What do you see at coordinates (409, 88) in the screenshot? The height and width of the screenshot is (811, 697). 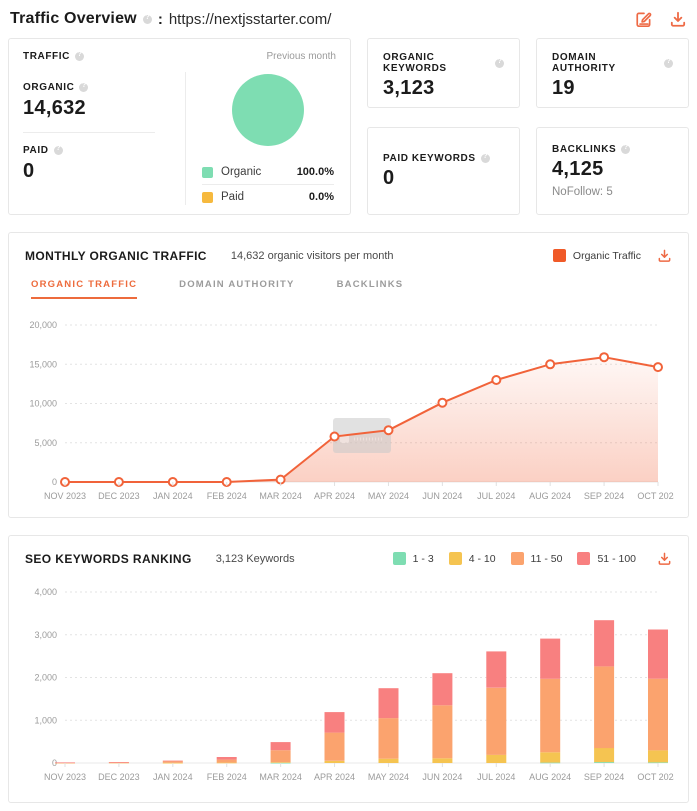 I see `organic-keywords-value: 3,123` at bounding box center [409, 88].